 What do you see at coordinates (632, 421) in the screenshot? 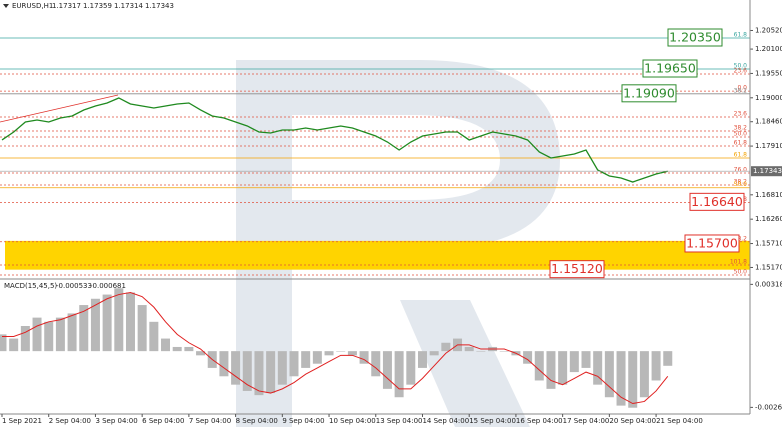
I see `x-tick-label: 20 Sep 04:00` at bounding box center [632, 421].